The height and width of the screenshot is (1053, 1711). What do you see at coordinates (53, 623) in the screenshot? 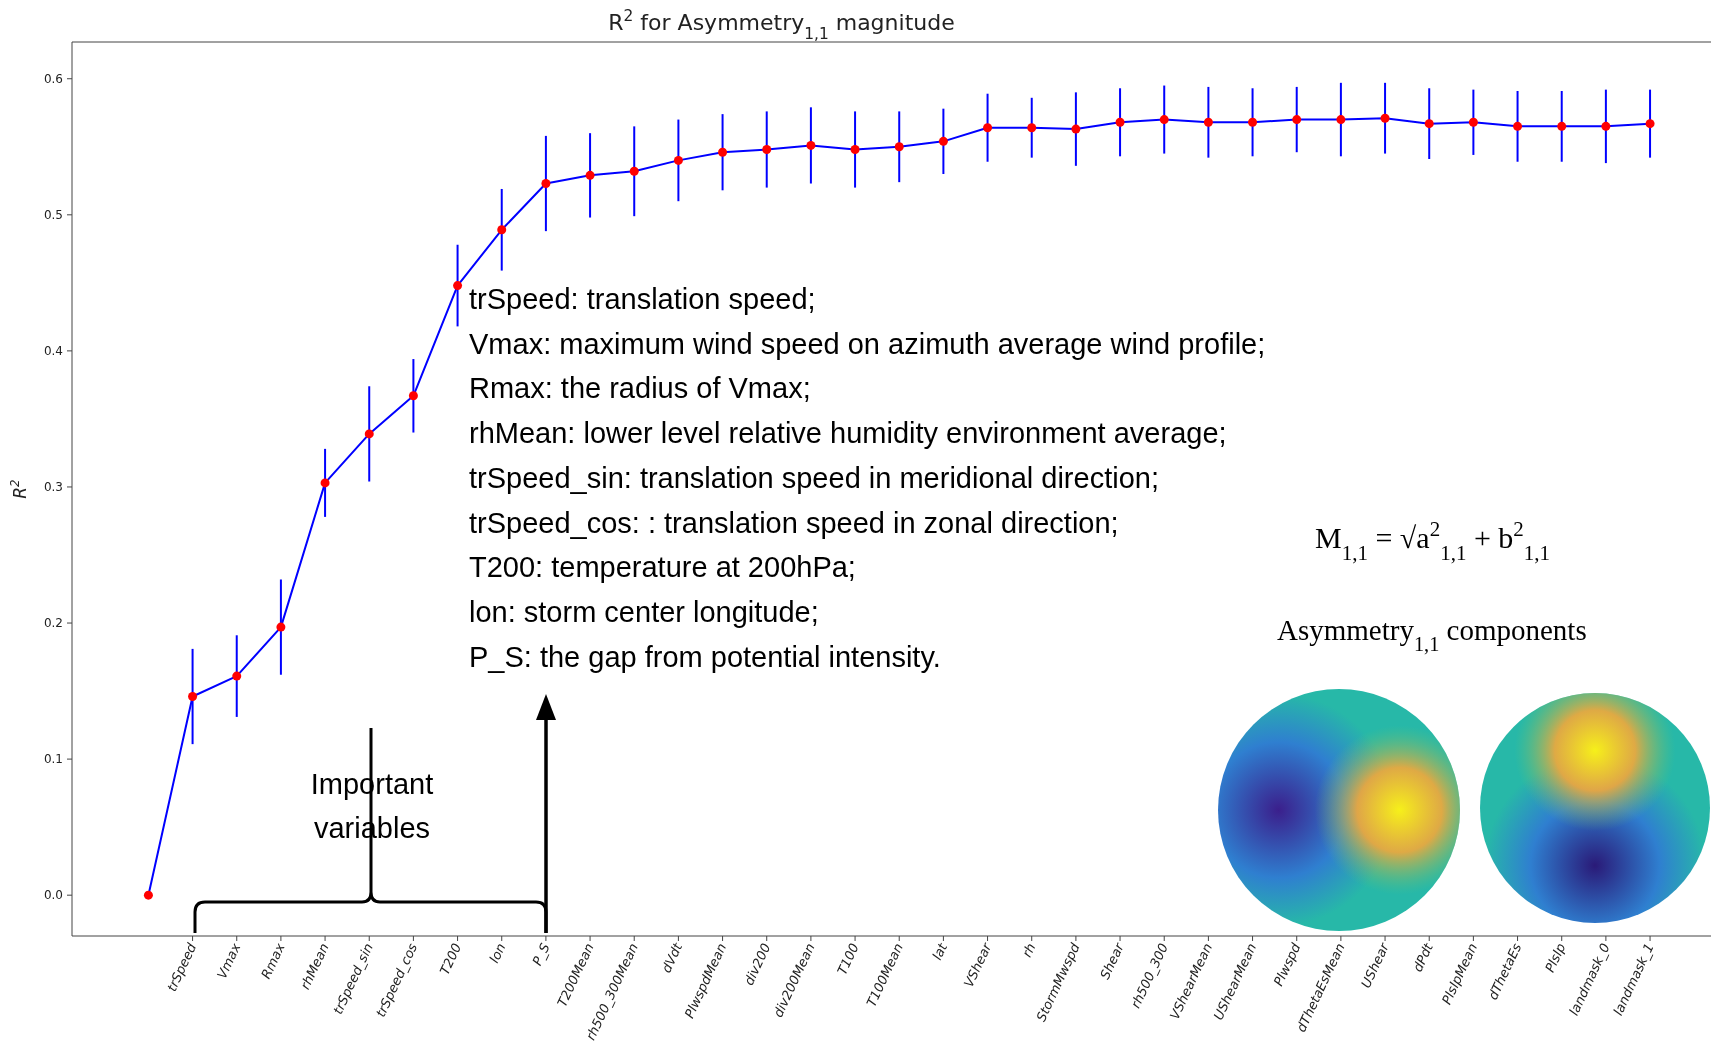
I see `y-tick-label: 0.2` at bounding box center [53, 623].